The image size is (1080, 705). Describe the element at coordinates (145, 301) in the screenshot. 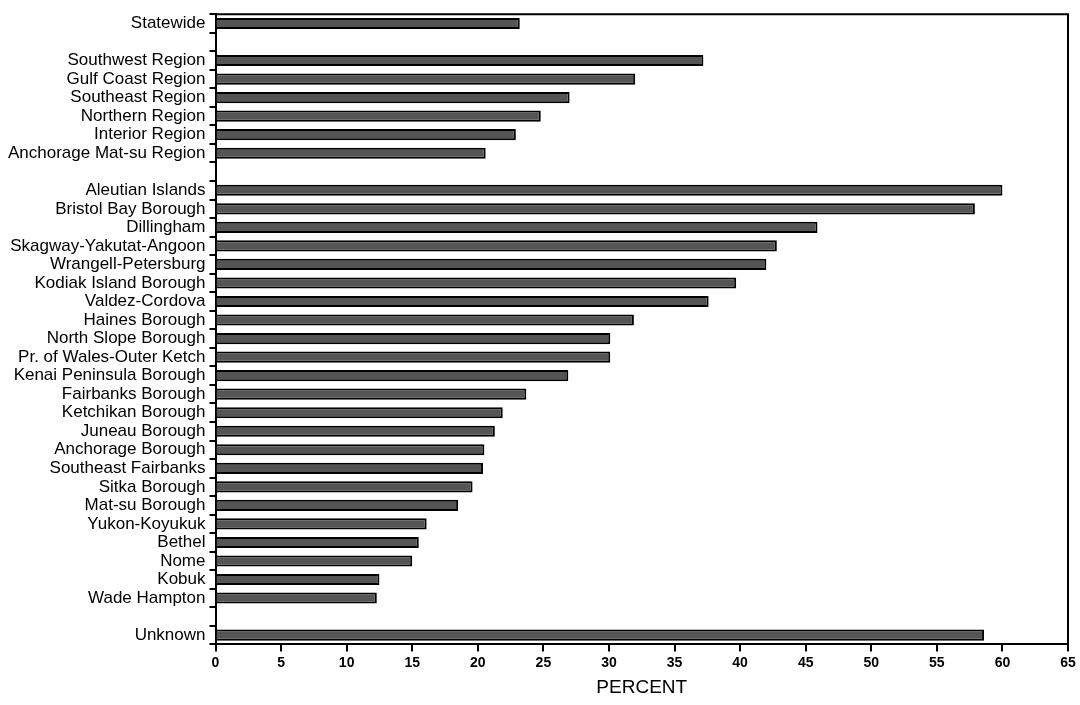

I see `y-tick-label: Valdez-Cordova` at that location.